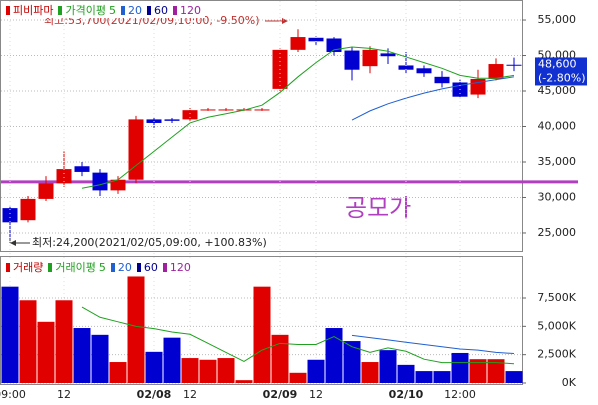 The height and width of the screenshot is (405, 598). I want to click on legend-label: 거래량, so click(28, 267).